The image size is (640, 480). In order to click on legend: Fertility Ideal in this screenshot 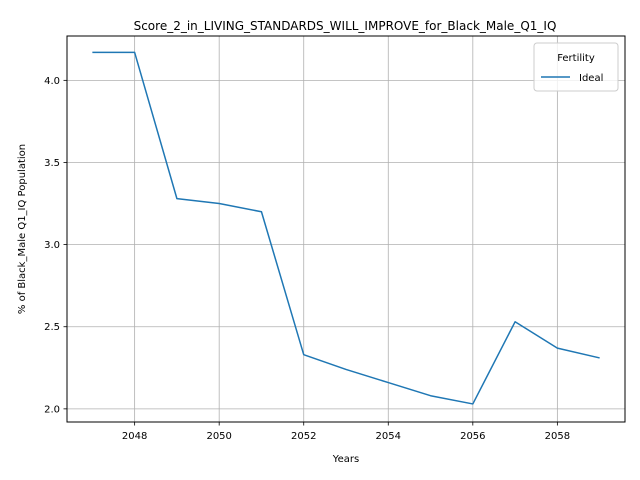, I will do `click(576, 67)`.